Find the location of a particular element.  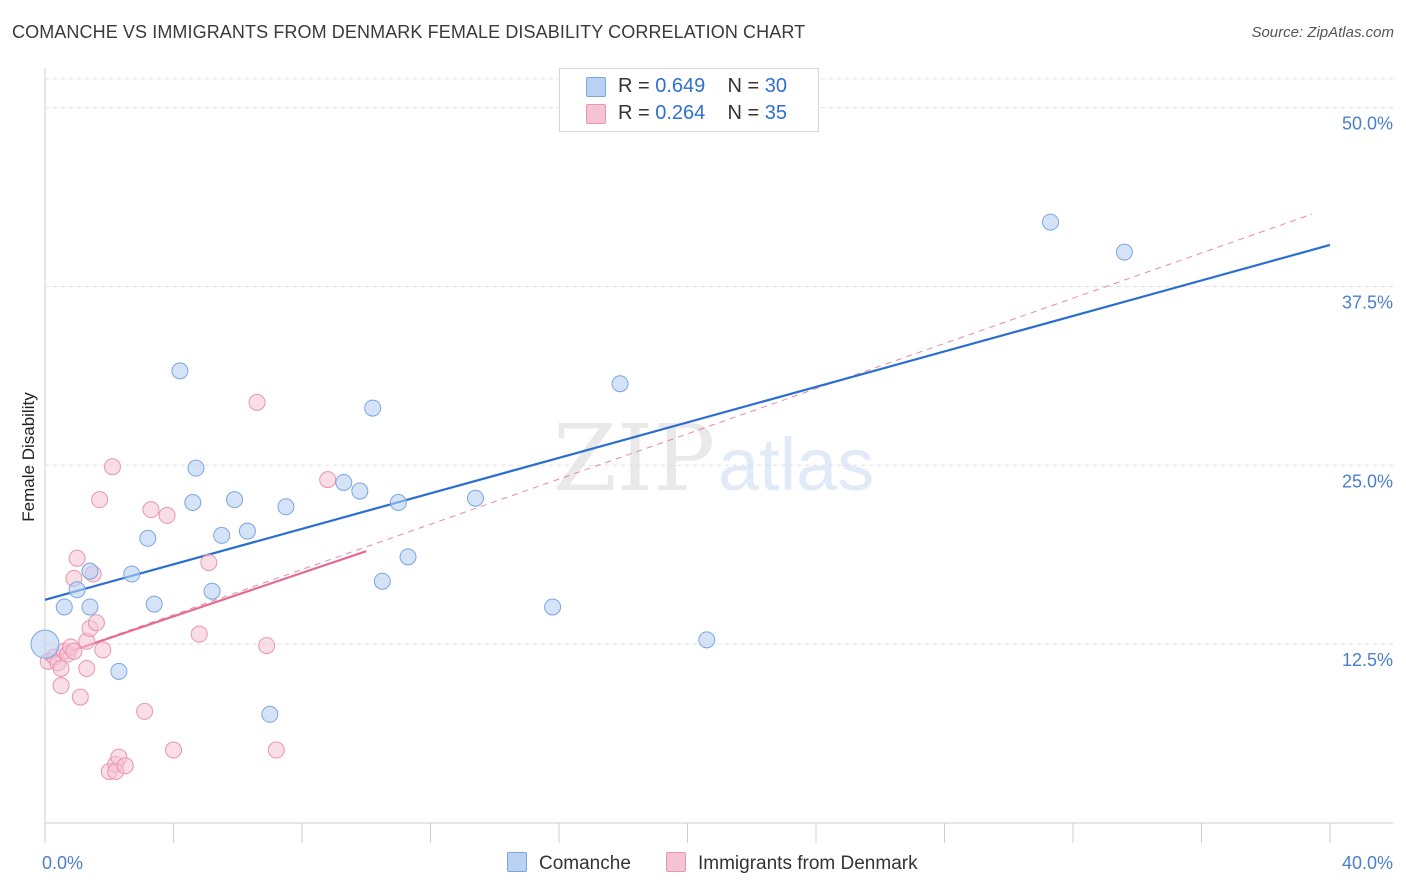

watermark: ZIP atlas is located at coordinates (713, 458).